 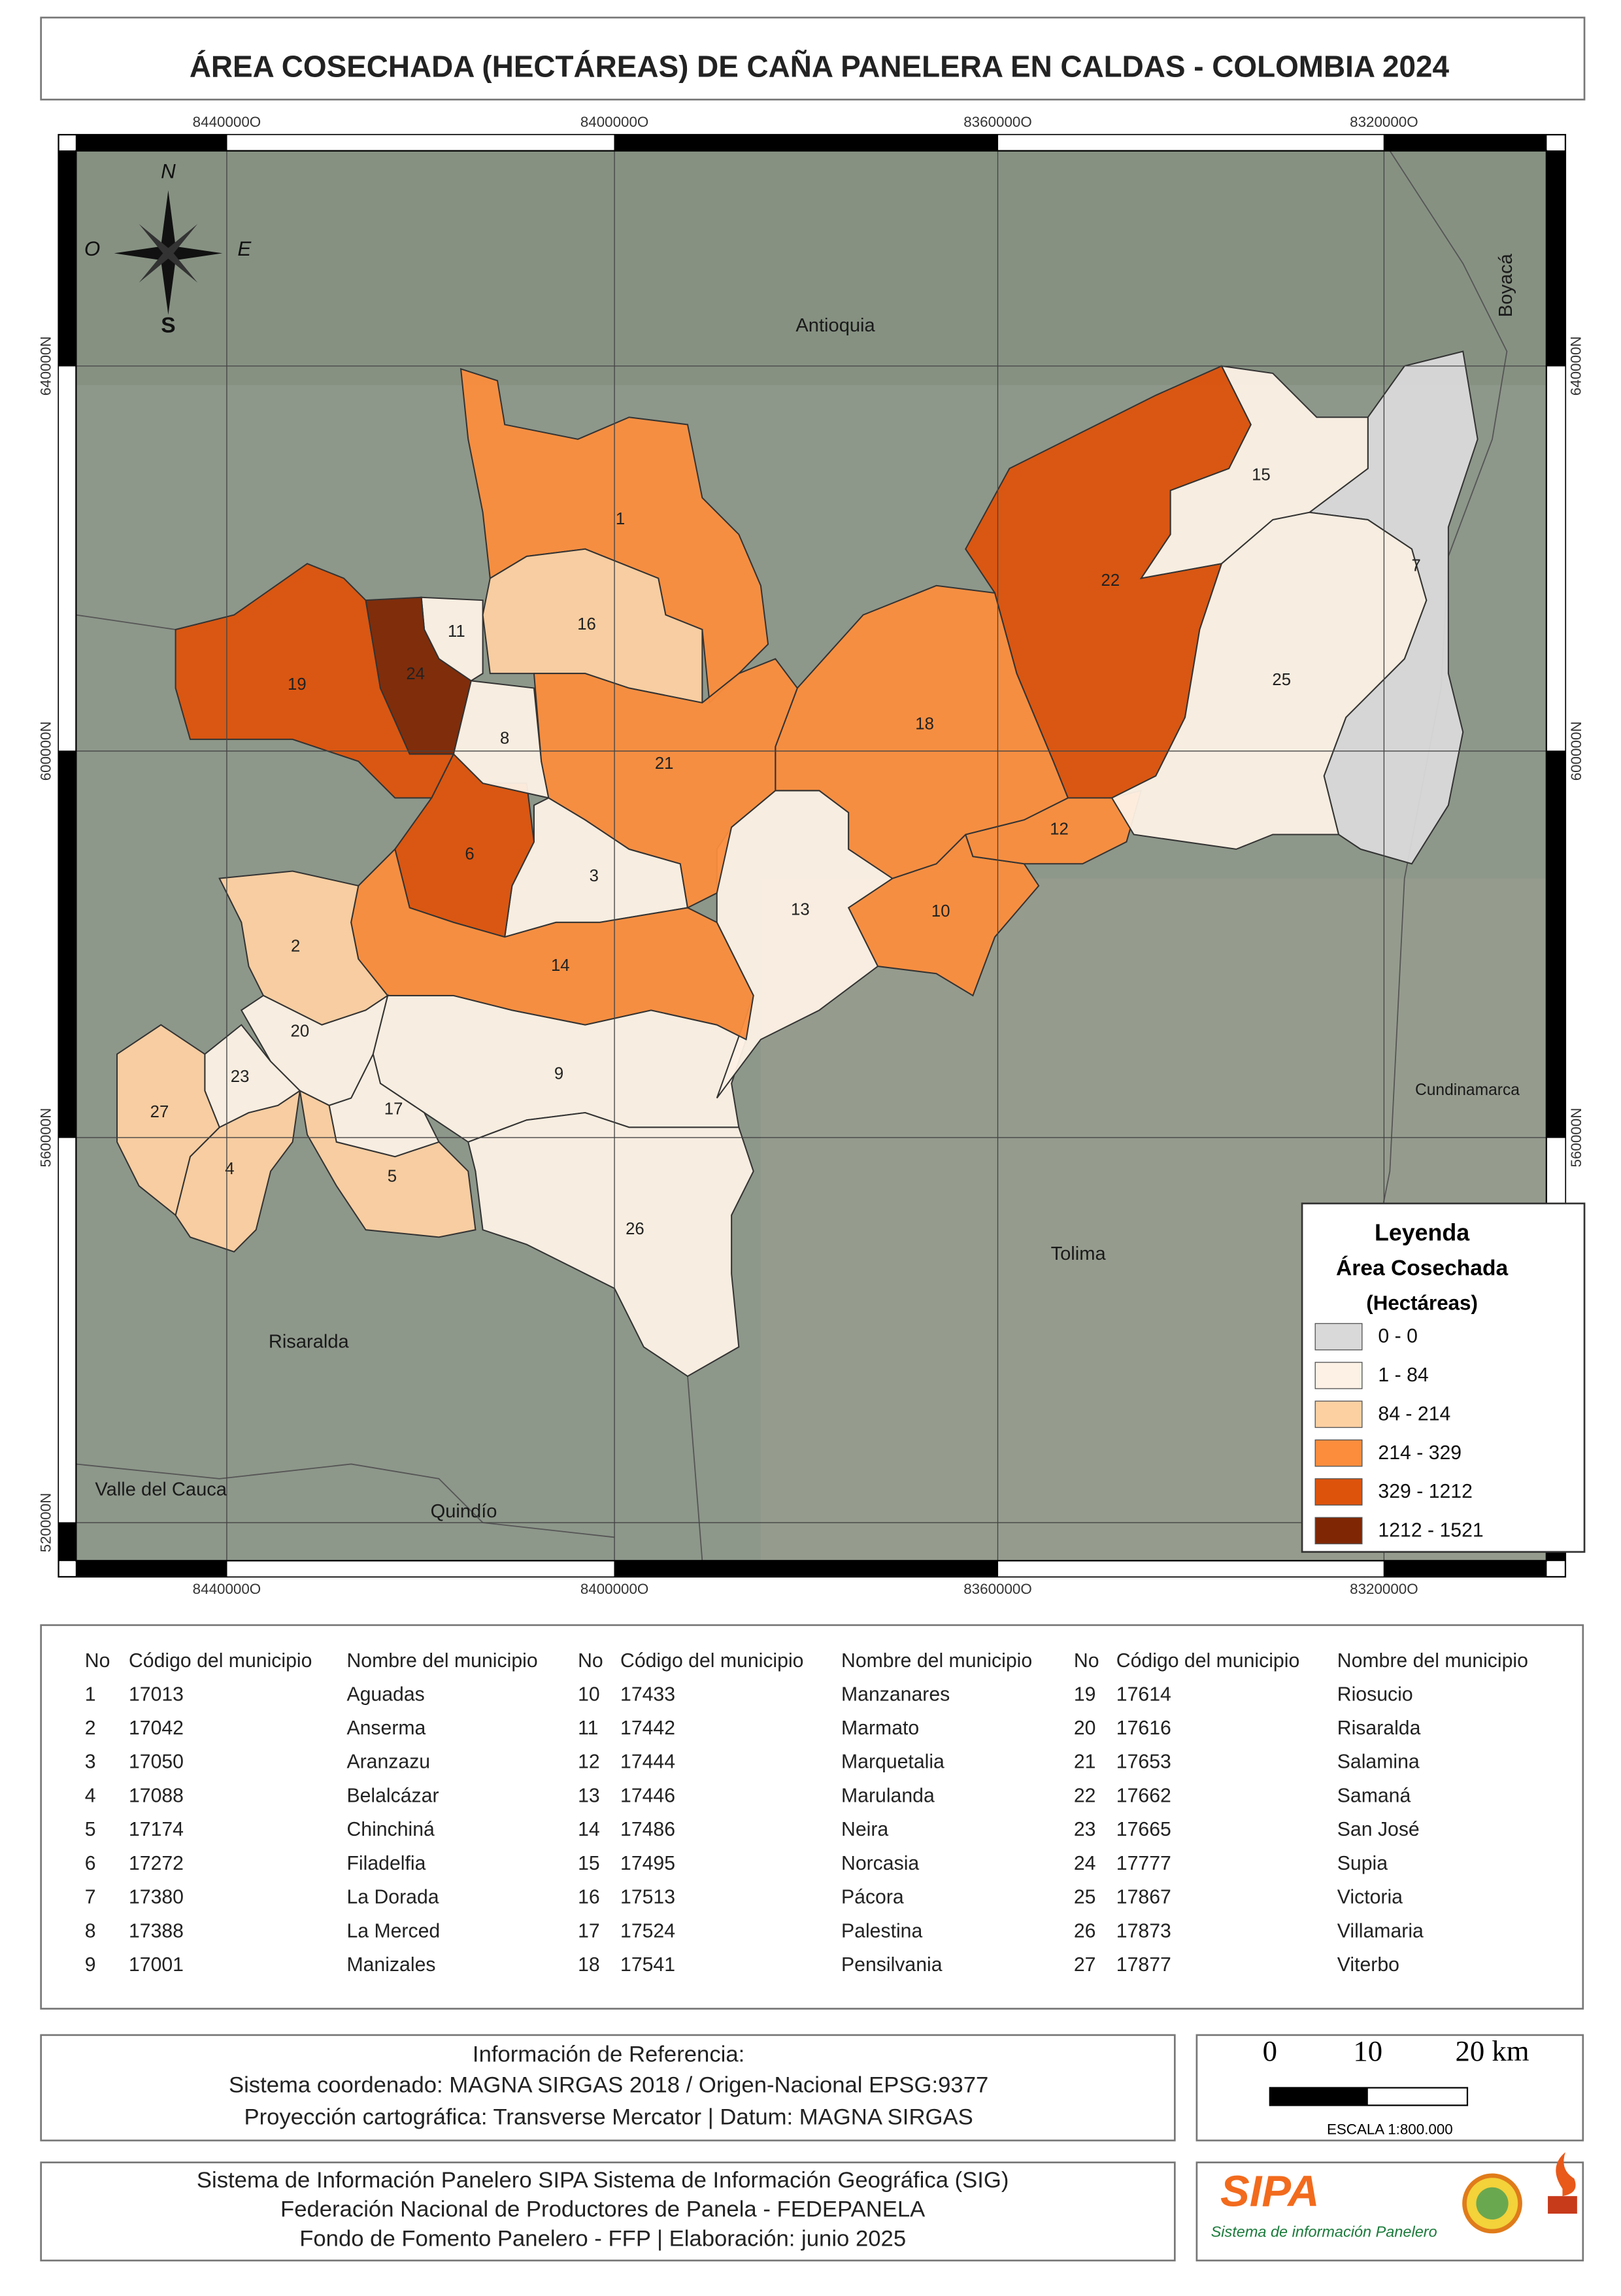 I want to click on municipality-label: 15, so click(x=1262, y=475).